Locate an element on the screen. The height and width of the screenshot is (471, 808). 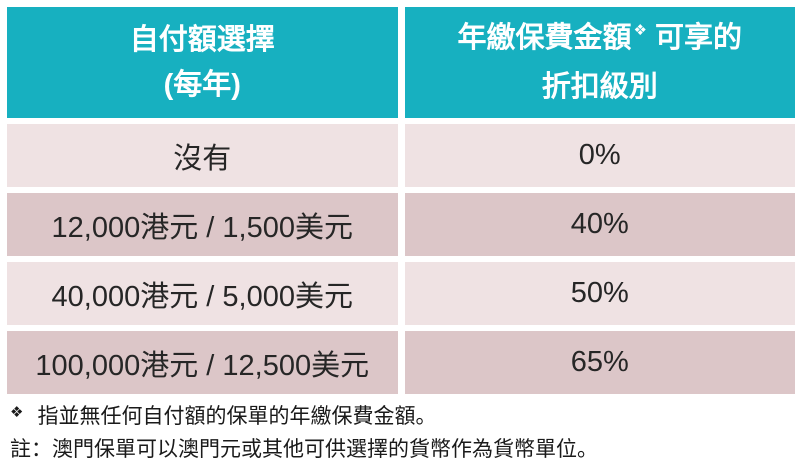
discount-value: 65% is located at coordinates (599, 362).